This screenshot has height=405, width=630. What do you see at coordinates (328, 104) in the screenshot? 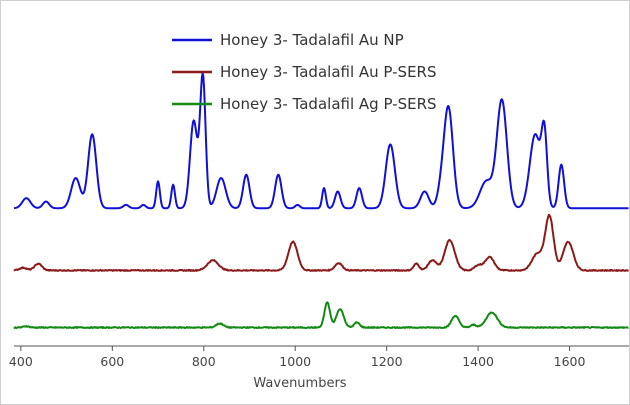
I see `legend-label-ag-psers: Honey 3- Tadalafil Ag P-SERS` at bounding box center [328, 104].